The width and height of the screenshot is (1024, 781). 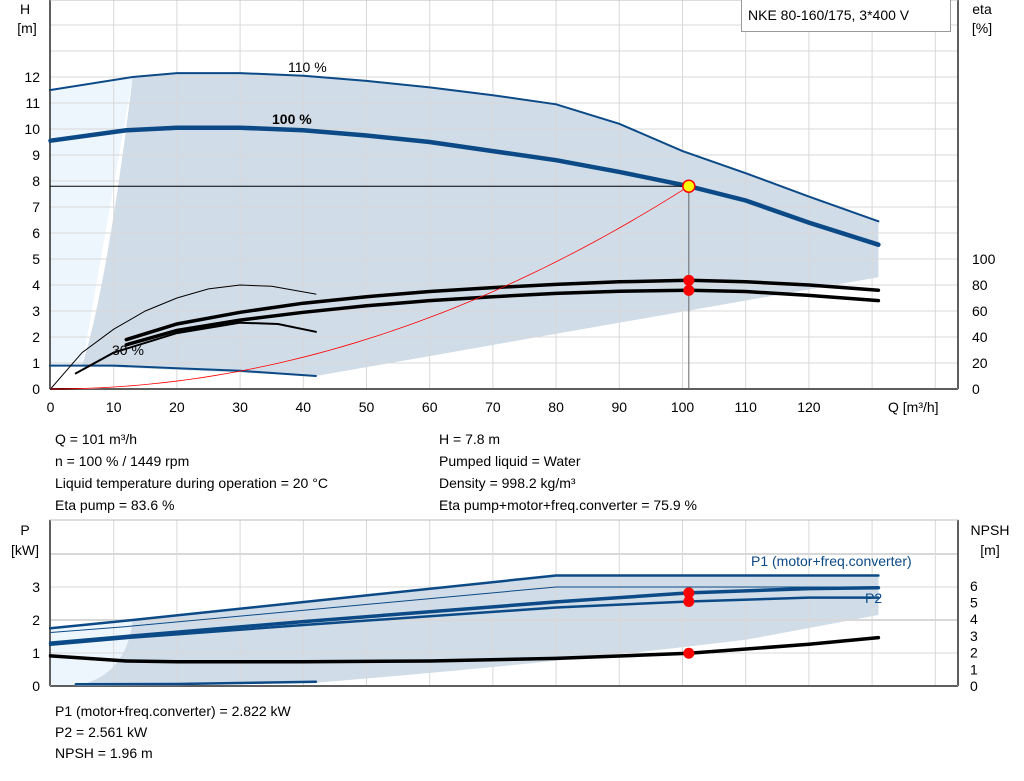 What do you see at coordinates (36, 207) in the screenshot?
I see `y-tick-label-left: 7` at bounding box center [36, 207].